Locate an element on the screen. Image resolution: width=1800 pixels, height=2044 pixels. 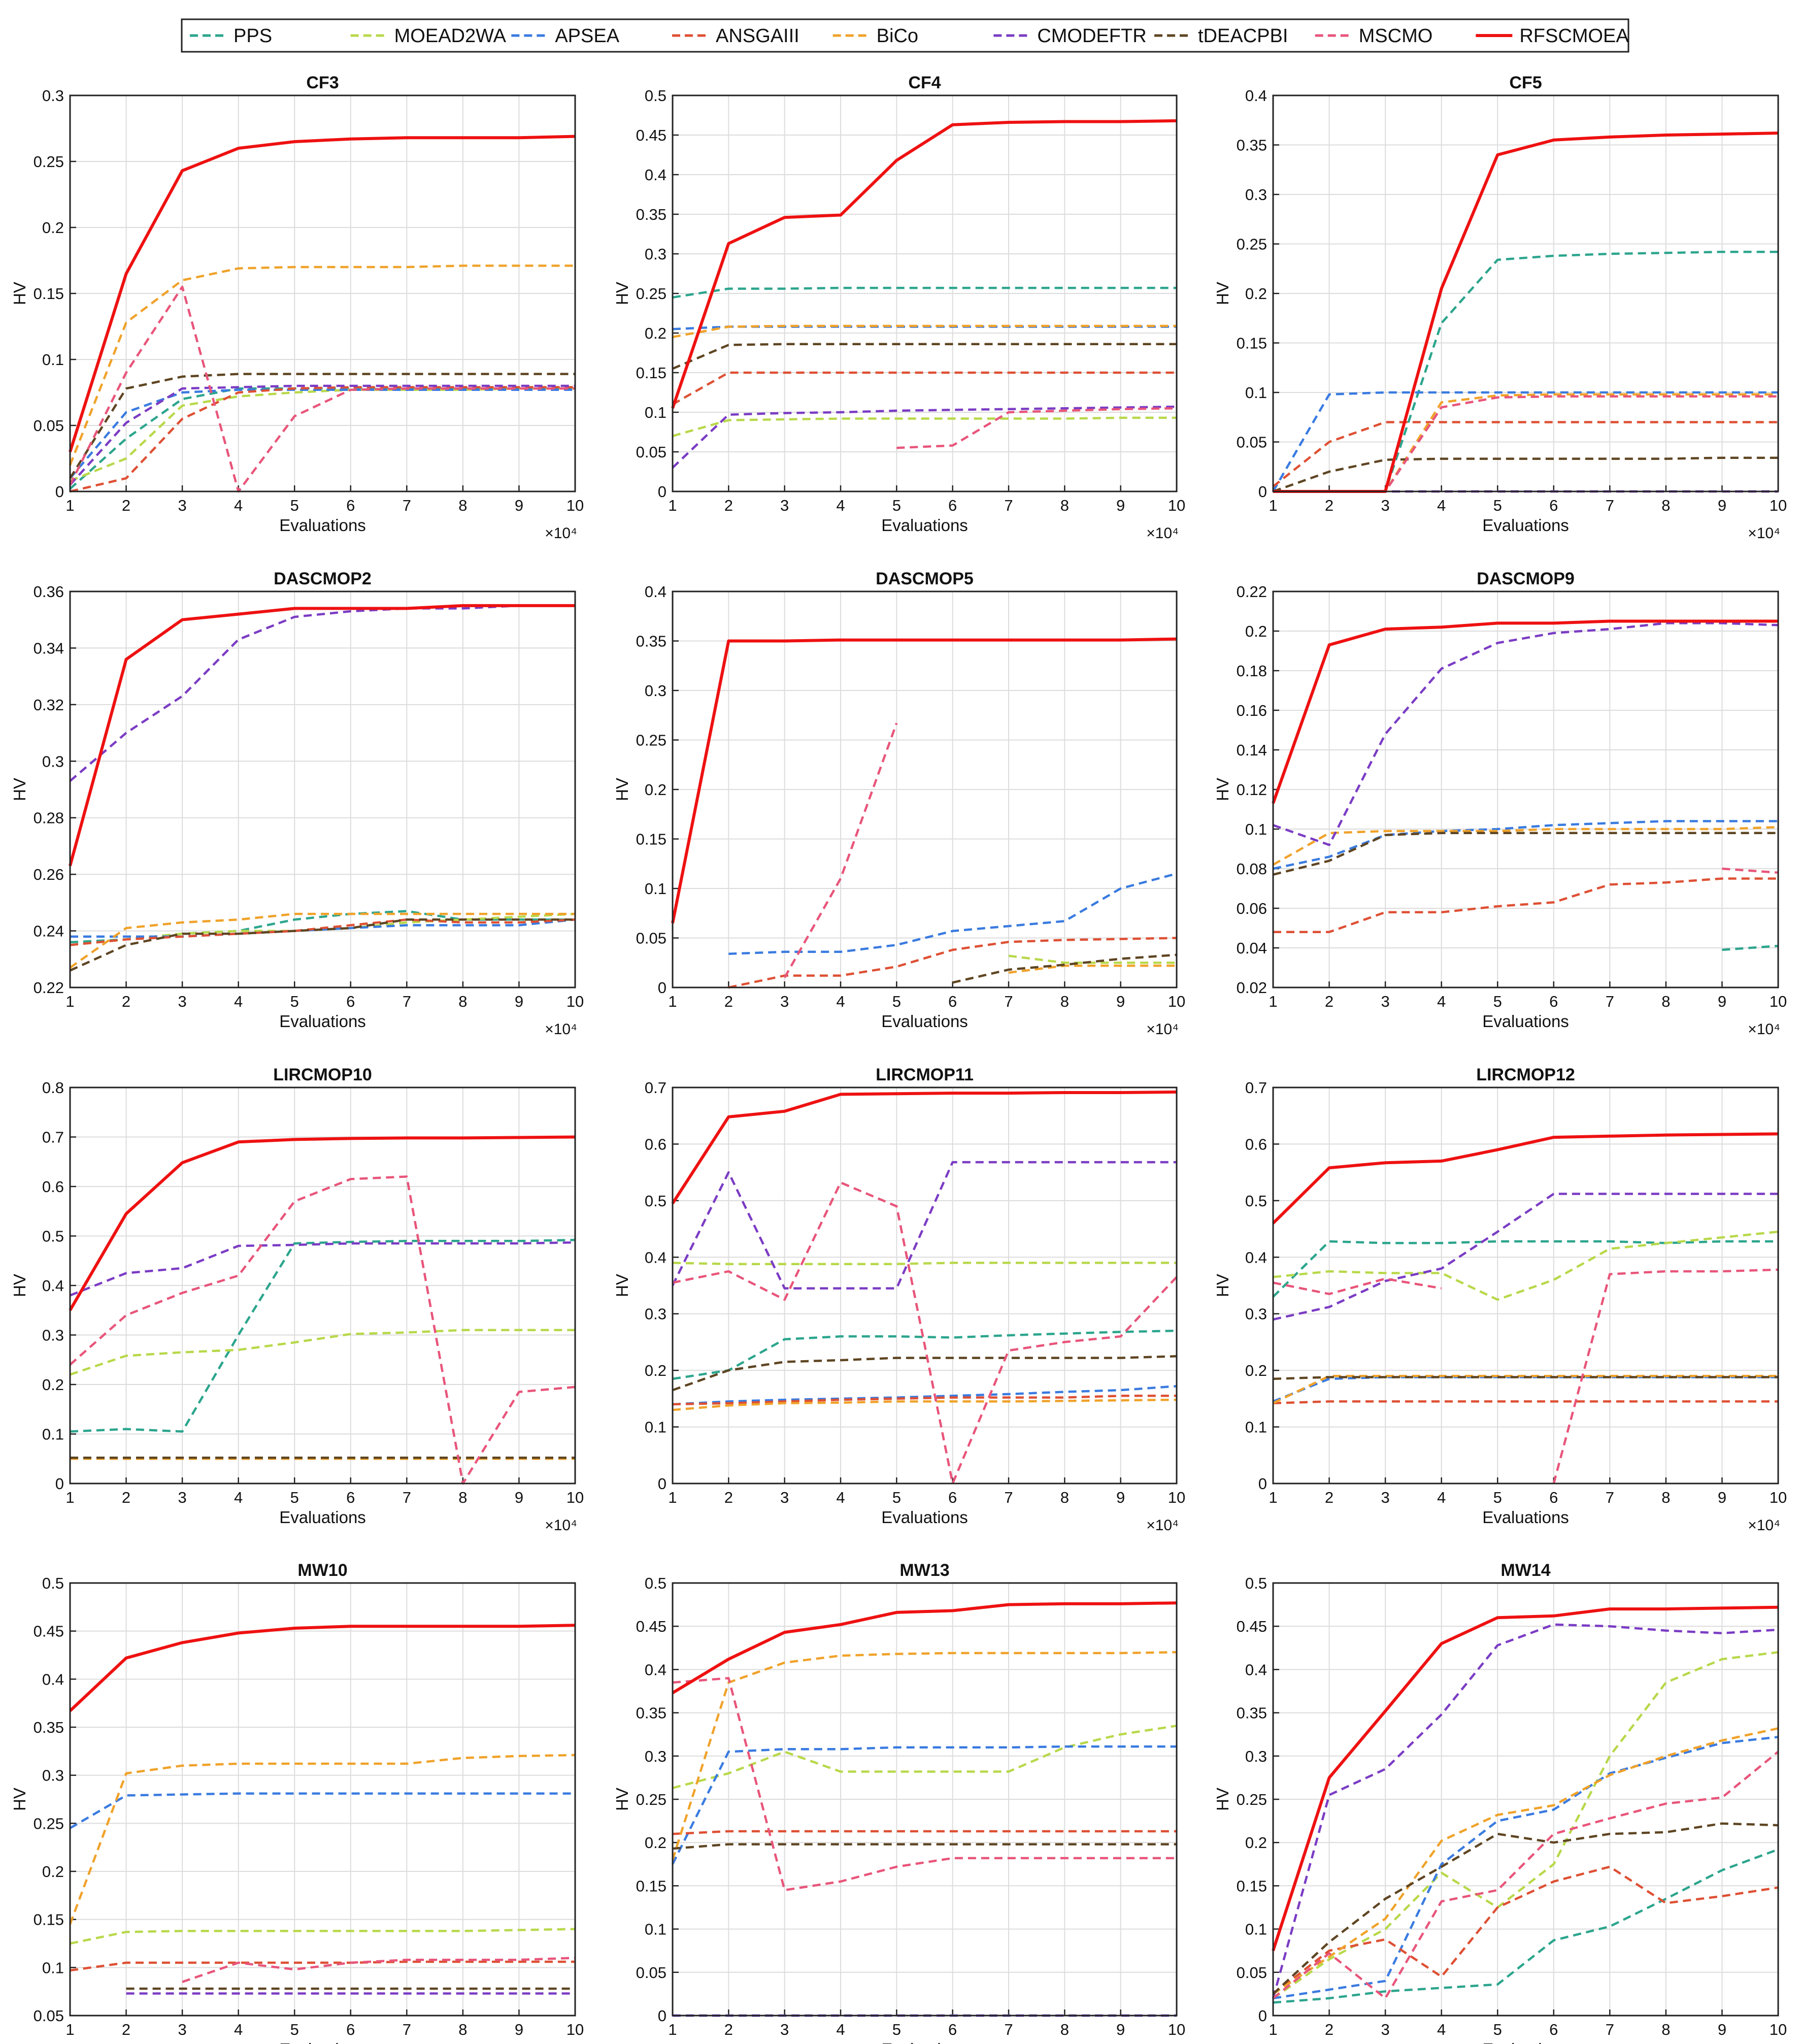
y-tick-label: 0.08 is located at coordinates (1252, 869).